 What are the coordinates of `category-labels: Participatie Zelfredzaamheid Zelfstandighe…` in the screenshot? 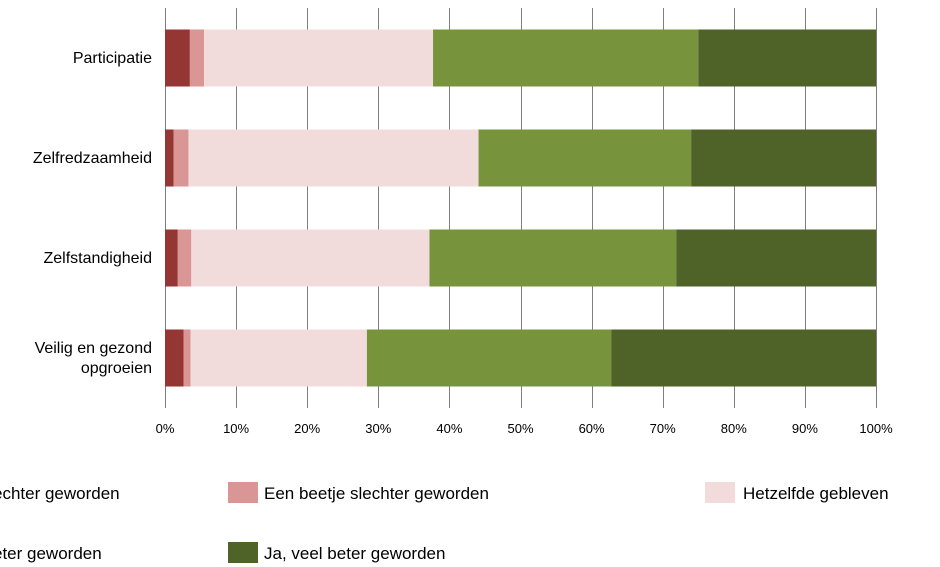 It's located at (92, 213).